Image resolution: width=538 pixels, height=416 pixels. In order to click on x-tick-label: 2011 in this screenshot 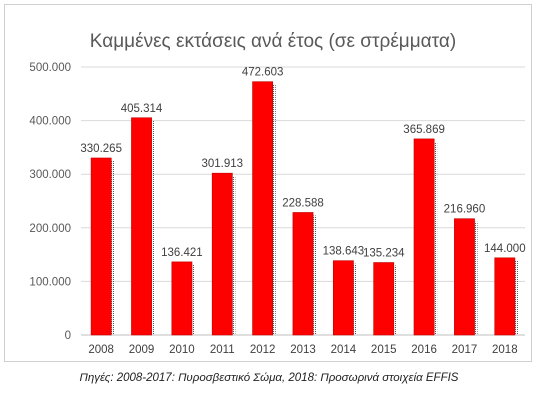, I will do `click(222, 350)`.